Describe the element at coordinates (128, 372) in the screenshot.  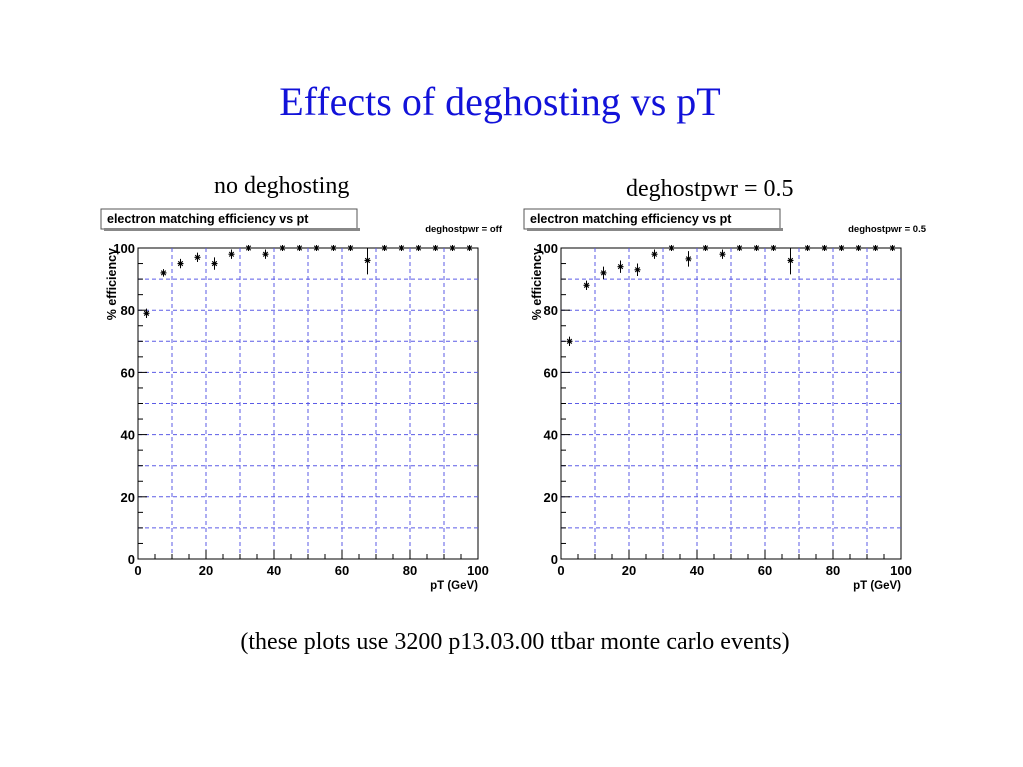
I see `y-tick-label: 60` at that location.